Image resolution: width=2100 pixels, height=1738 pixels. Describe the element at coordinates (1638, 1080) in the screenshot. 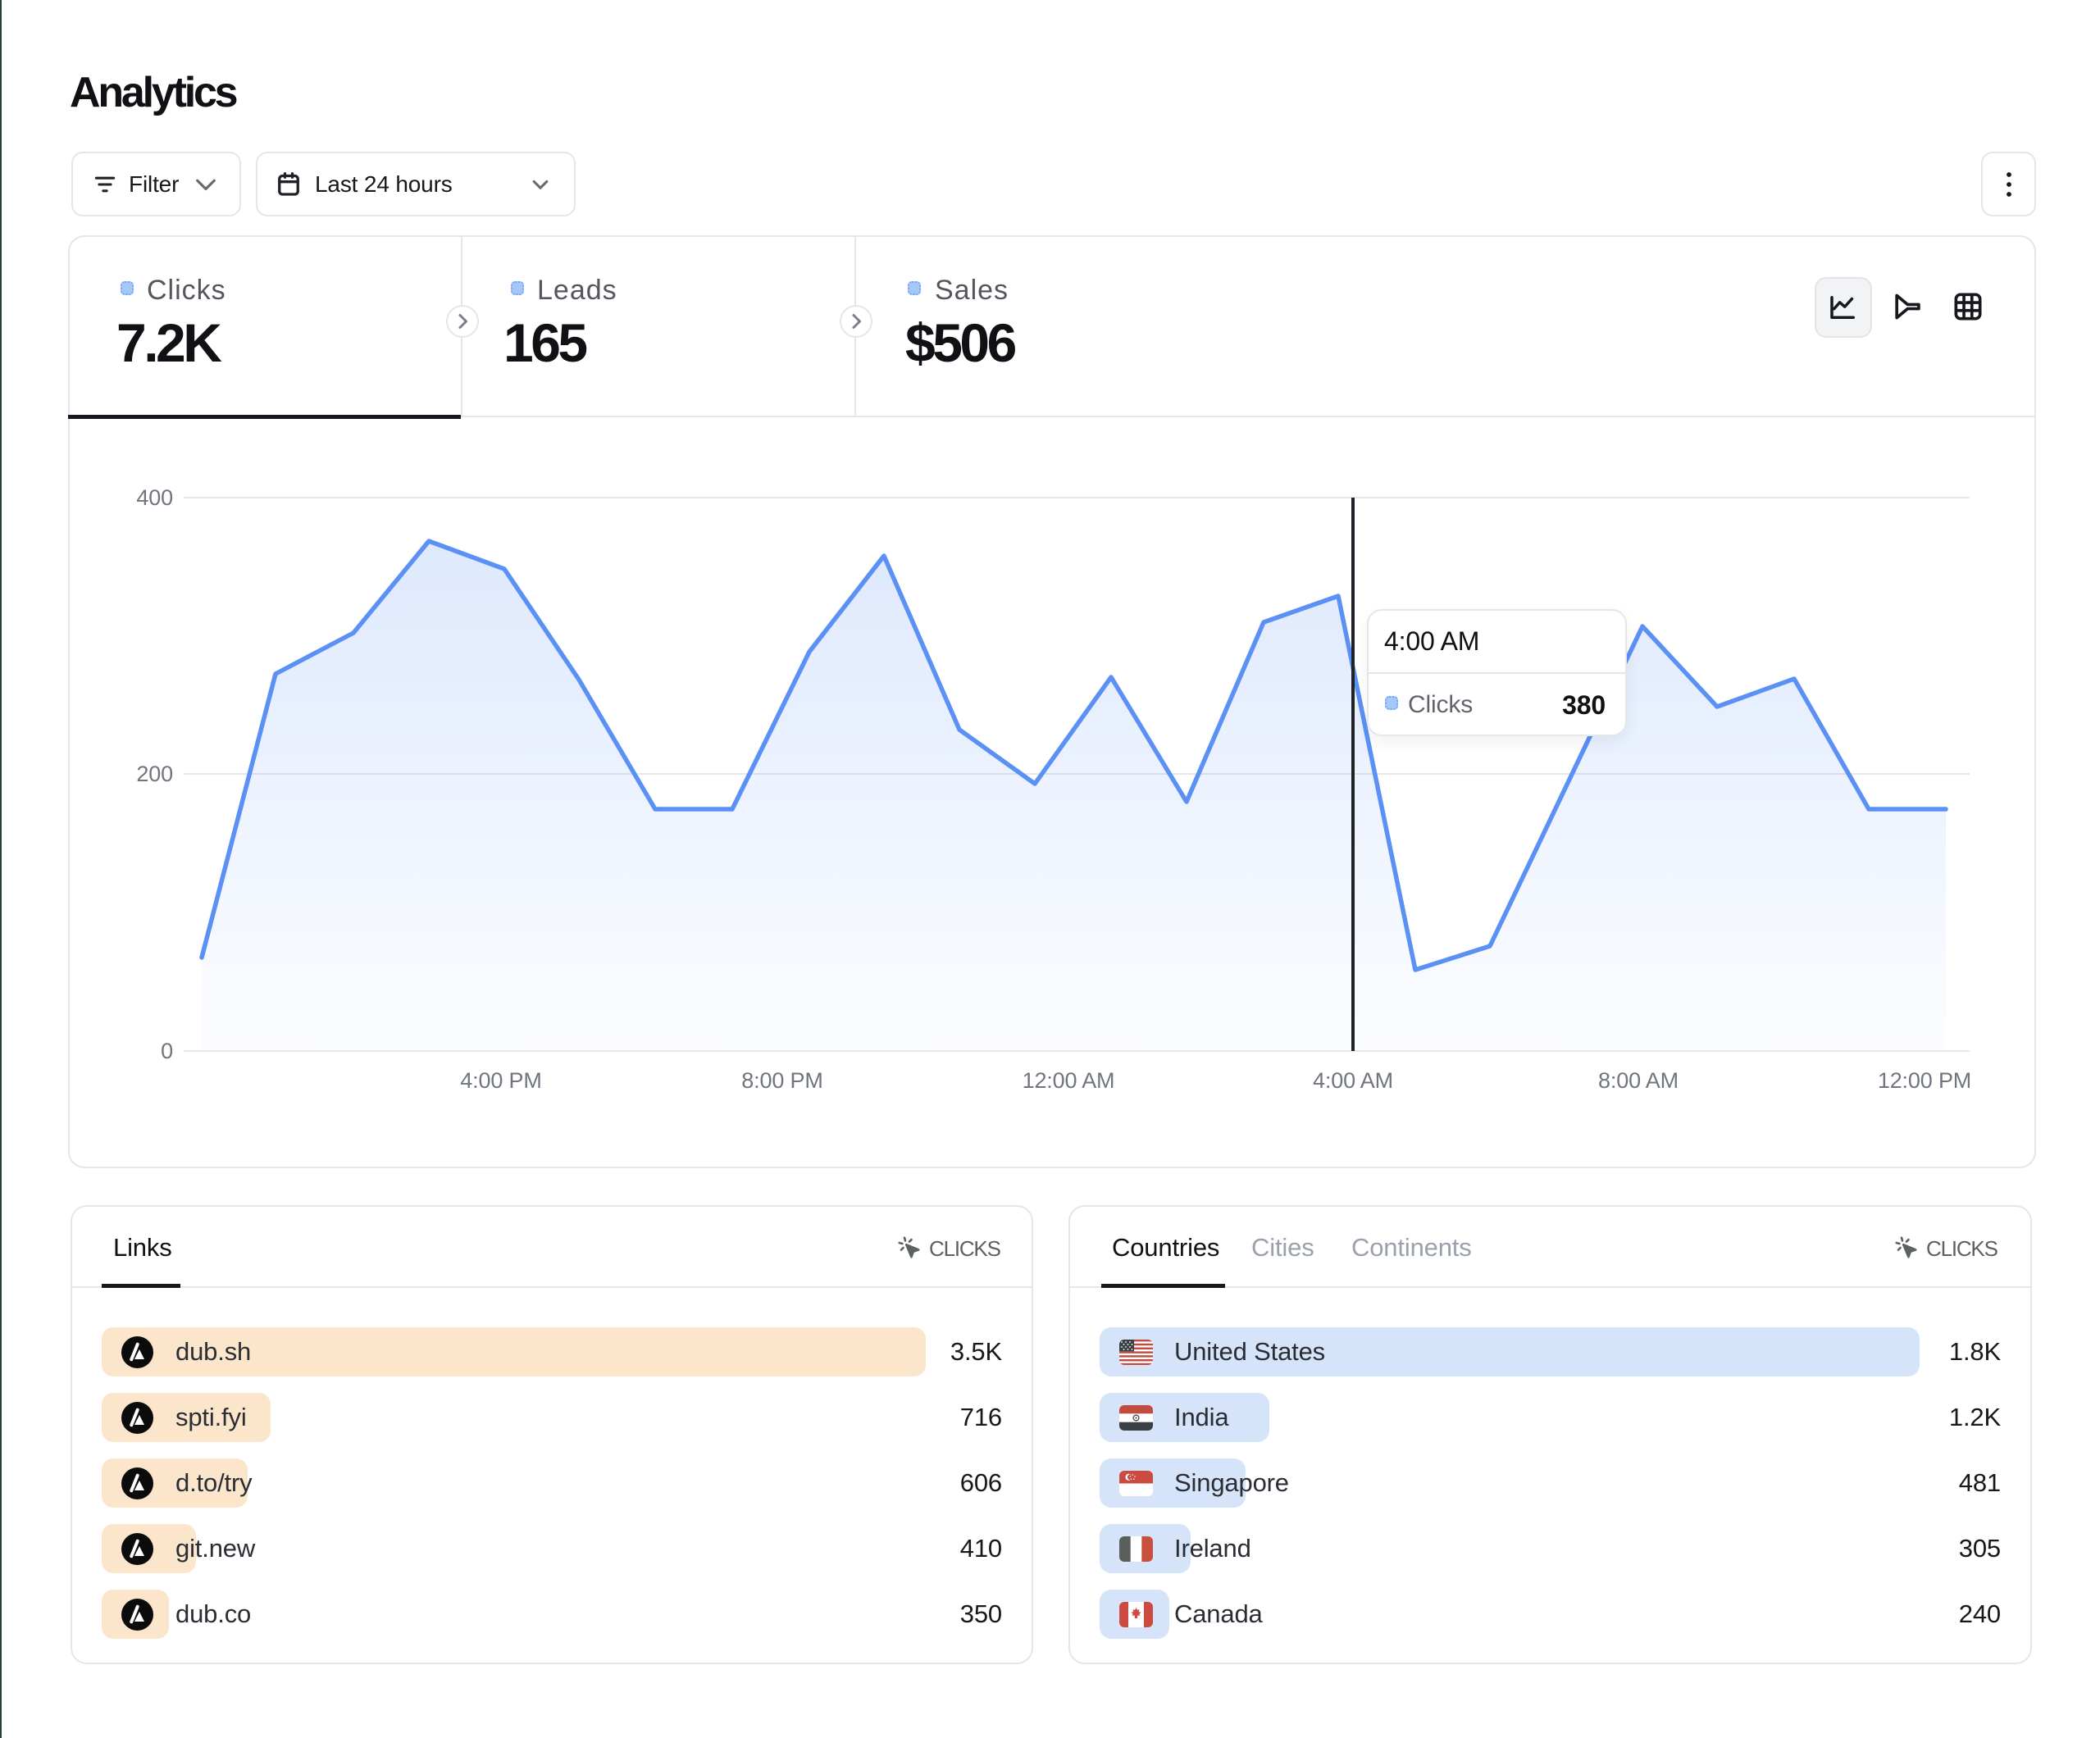

I see `svg-text: 8:00 AM` at that location.